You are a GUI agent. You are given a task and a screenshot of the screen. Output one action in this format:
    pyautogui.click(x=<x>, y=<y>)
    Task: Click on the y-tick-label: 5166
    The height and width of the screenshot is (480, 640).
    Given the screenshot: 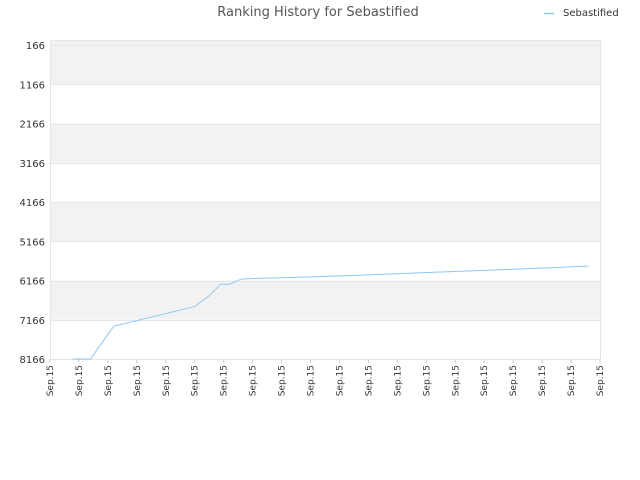 What is the action you would take?
    pyautogui.click(x=32, y=242)
    